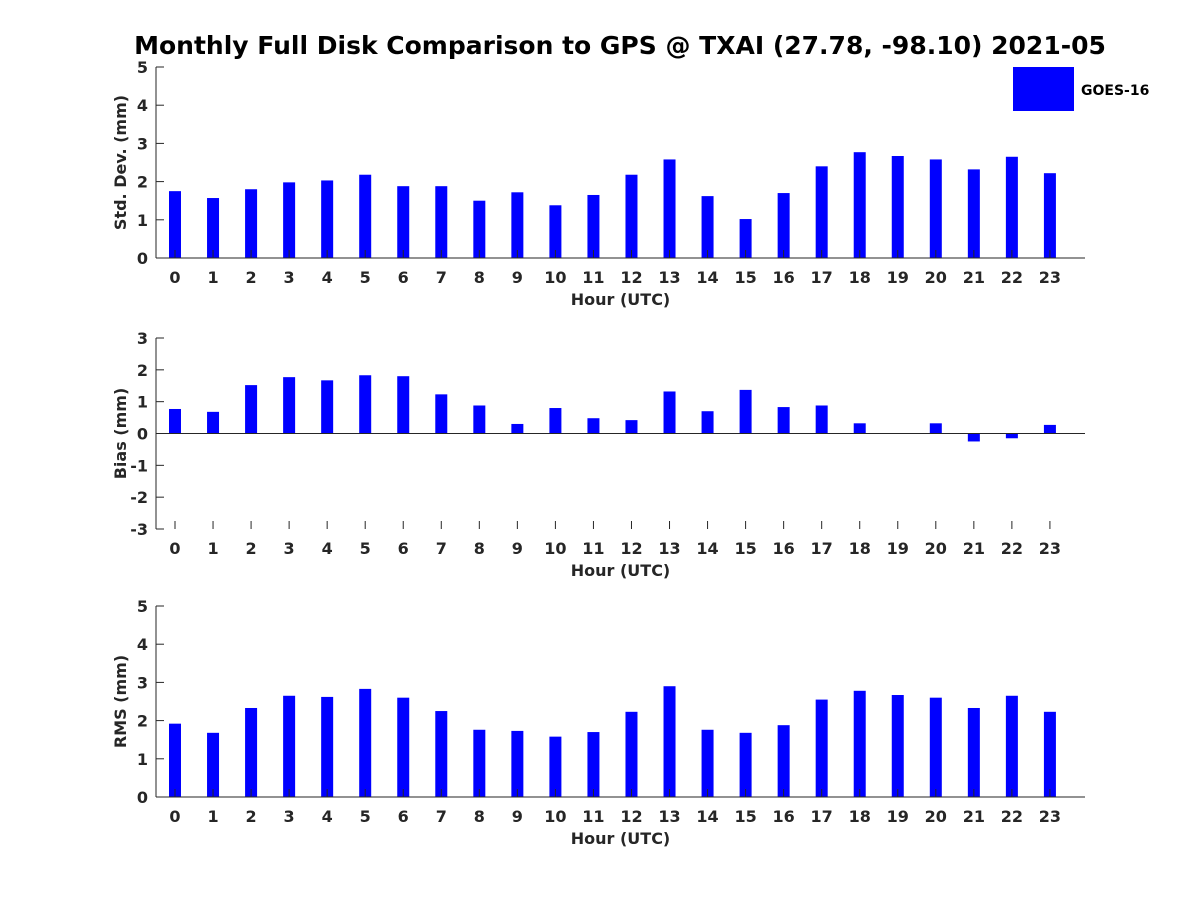 The height and width of the screenshot is (900, 1200). Describe the element at coordinates (120, 162) in the screenshot. I see `std-dev-y-axis-label: Std. Dev. (mm)` at that location.